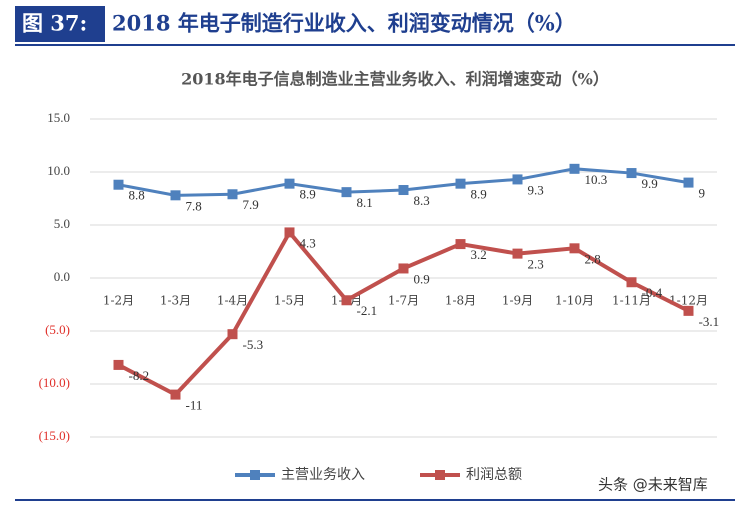  I want to click on legend-label: 利润总额, so click(494, 475).